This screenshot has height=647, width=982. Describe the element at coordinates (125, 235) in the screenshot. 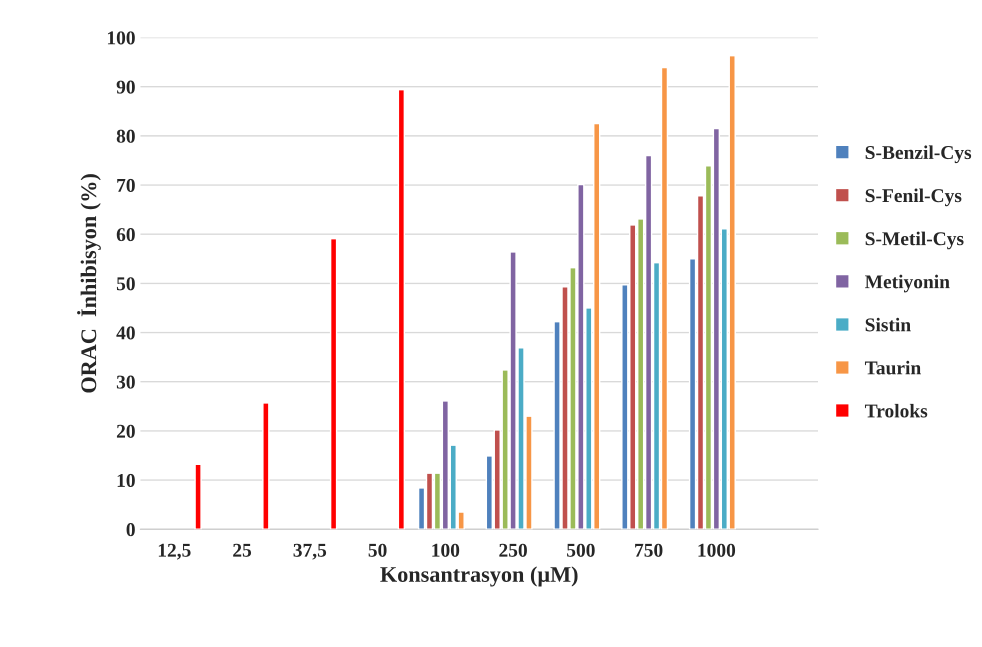

I see `y-tick-label: 60` at that location.